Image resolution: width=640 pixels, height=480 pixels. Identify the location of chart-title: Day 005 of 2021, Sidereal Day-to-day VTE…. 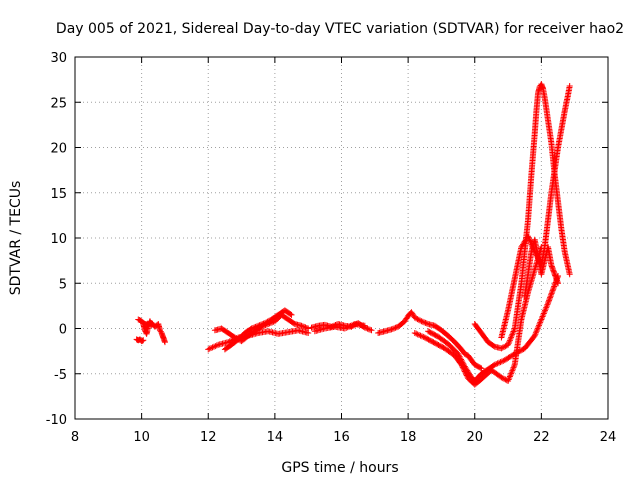
(340, 29).